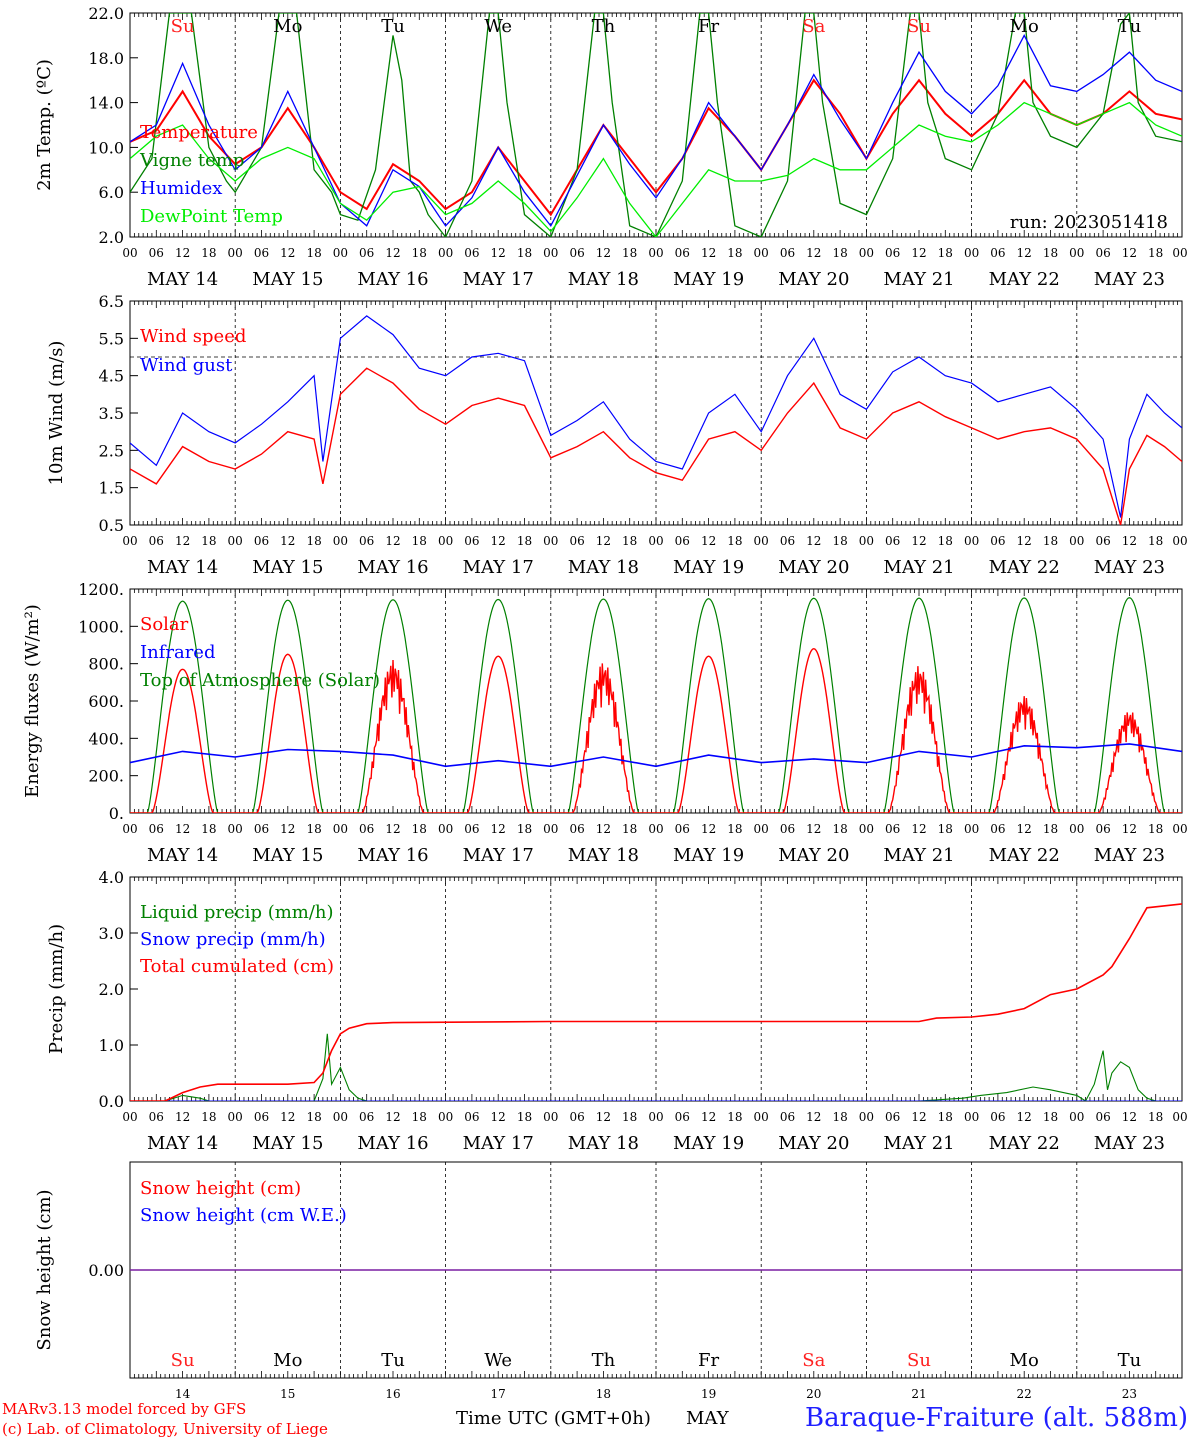 This screenshot has width=1194, height=1440. I want to click on day-name: Fr, so click(708, 1360).